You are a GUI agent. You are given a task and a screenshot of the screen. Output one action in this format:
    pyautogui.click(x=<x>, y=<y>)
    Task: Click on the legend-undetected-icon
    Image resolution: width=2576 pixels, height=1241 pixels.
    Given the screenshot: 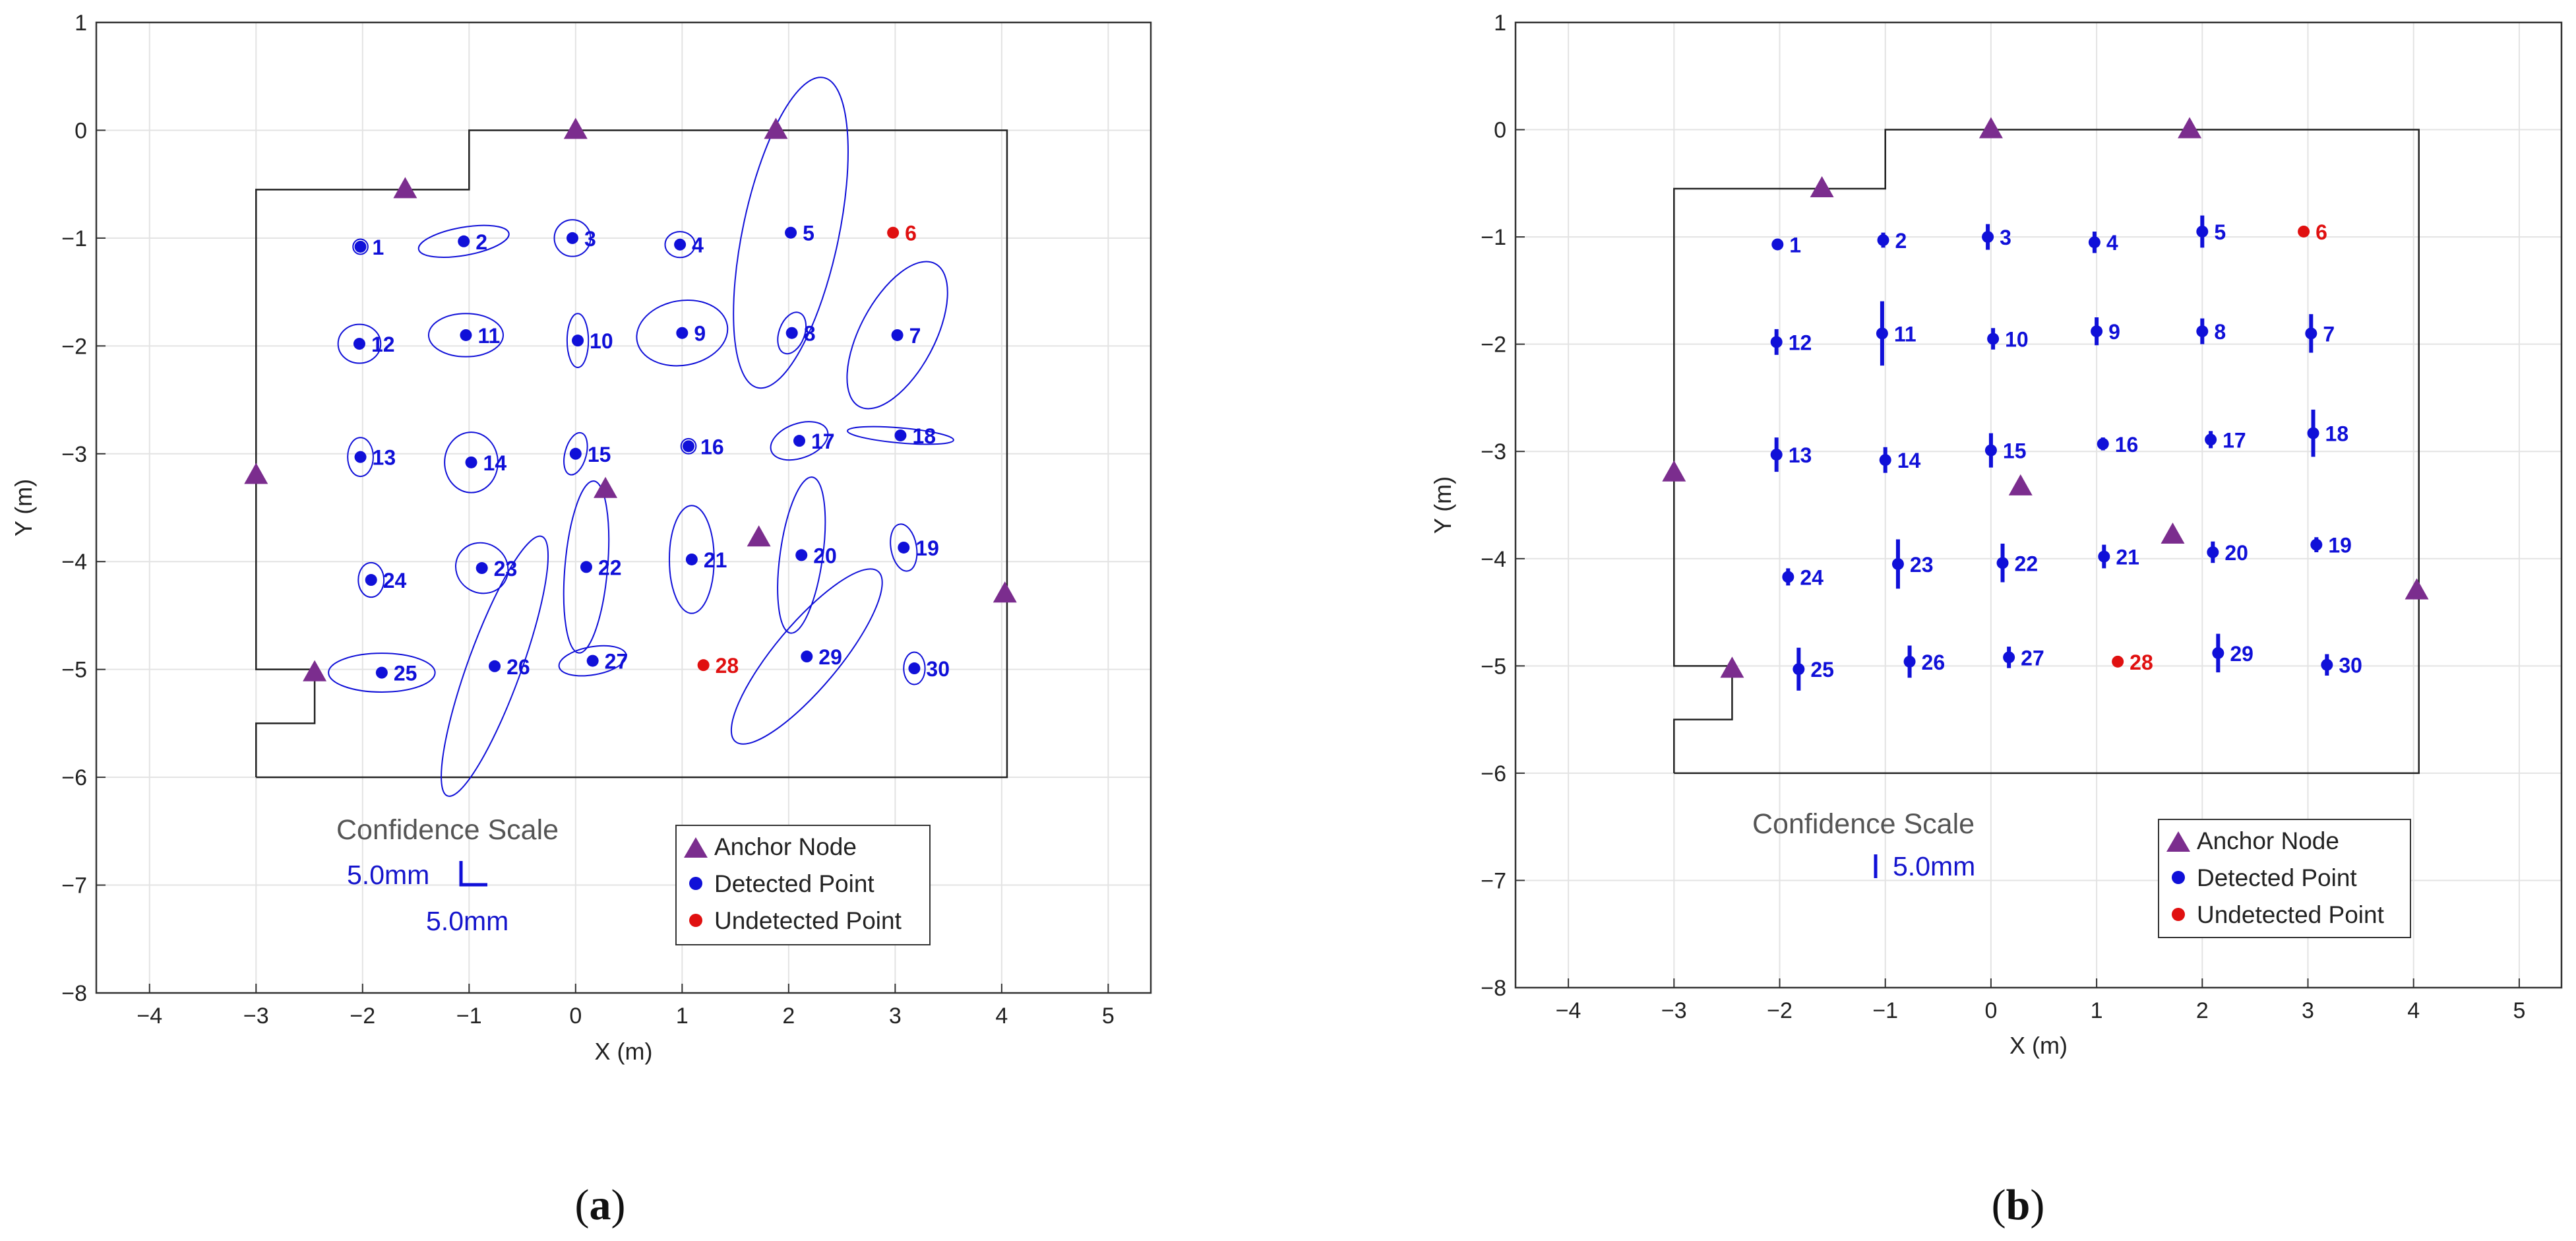 What is the action you would take?
    pyautogui.click(x=2178, y=914)
    